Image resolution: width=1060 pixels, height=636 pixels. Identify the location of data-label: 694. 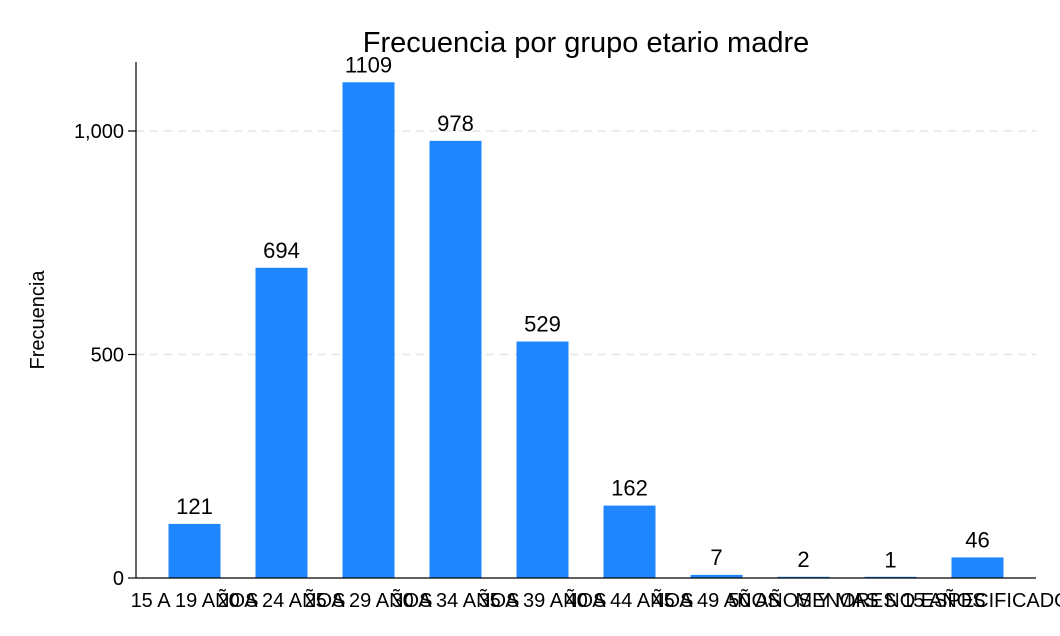
(281, 250).